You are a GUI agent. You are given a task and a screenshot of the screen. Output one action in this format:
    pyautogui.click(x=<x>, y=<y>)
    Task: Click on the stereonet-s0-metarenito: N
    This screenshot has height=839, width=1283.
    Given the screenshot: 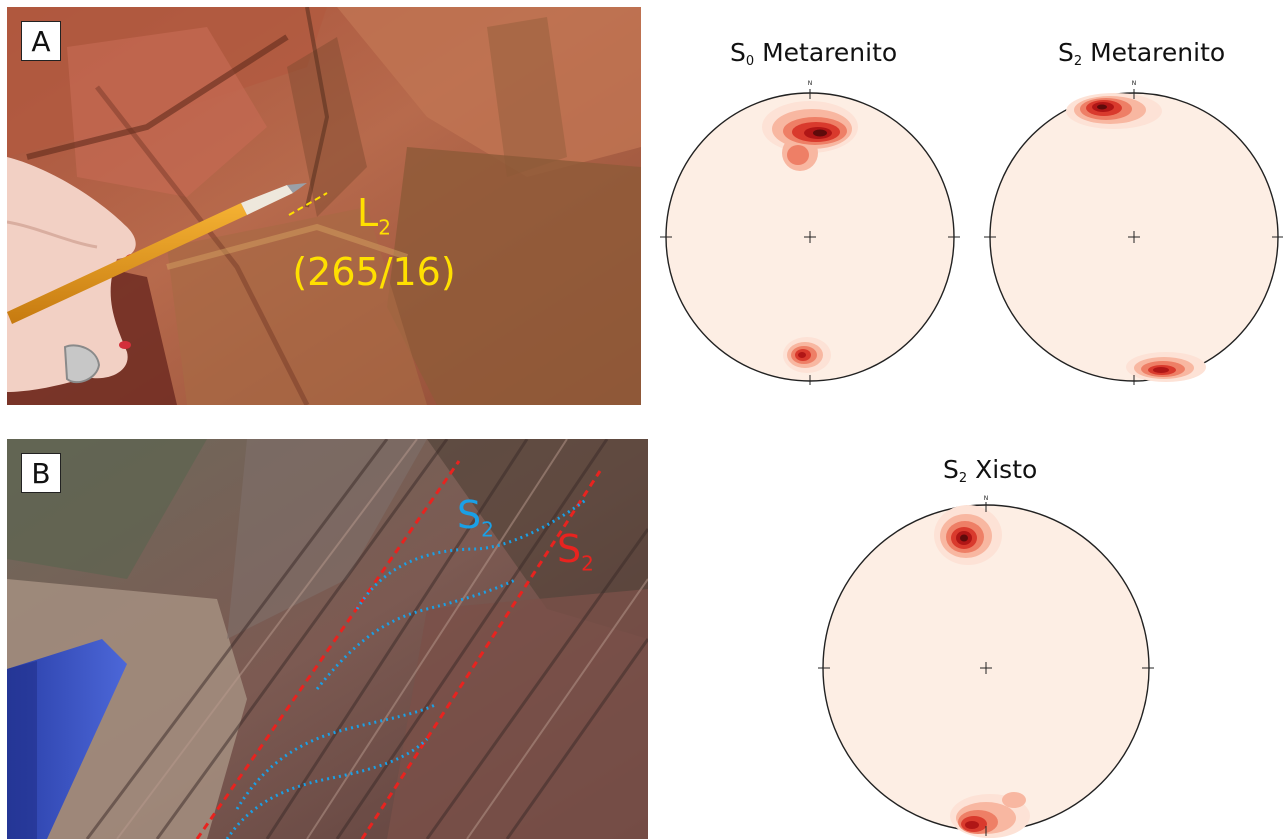 What is the action you would take?
    pyautogui.click(x=810, y=232)
    